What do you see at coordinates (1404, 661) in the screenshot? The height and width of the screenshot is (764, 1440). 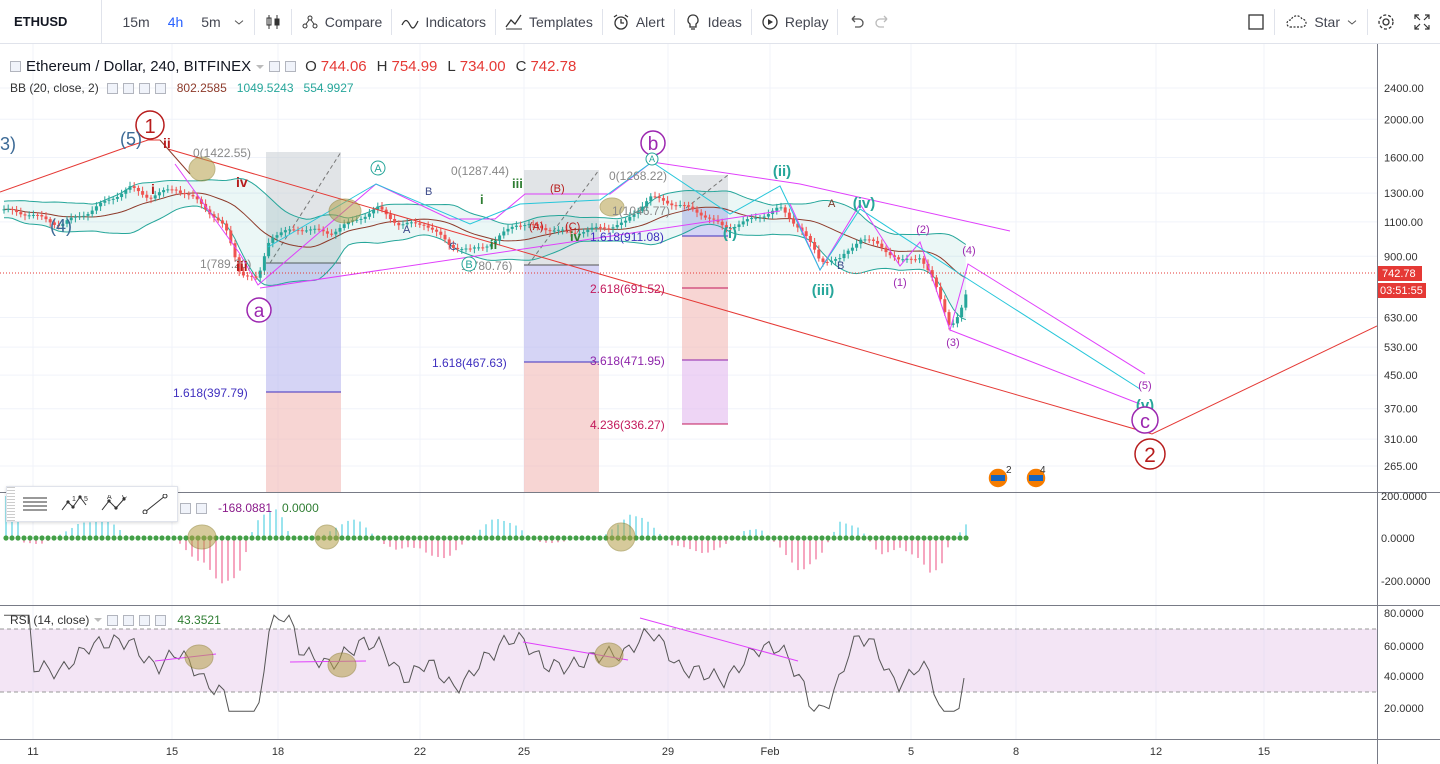 I see `rsi-scale: 80.0000 60.0000 40.0000 20.0000` at bounding box center [1404, 661].